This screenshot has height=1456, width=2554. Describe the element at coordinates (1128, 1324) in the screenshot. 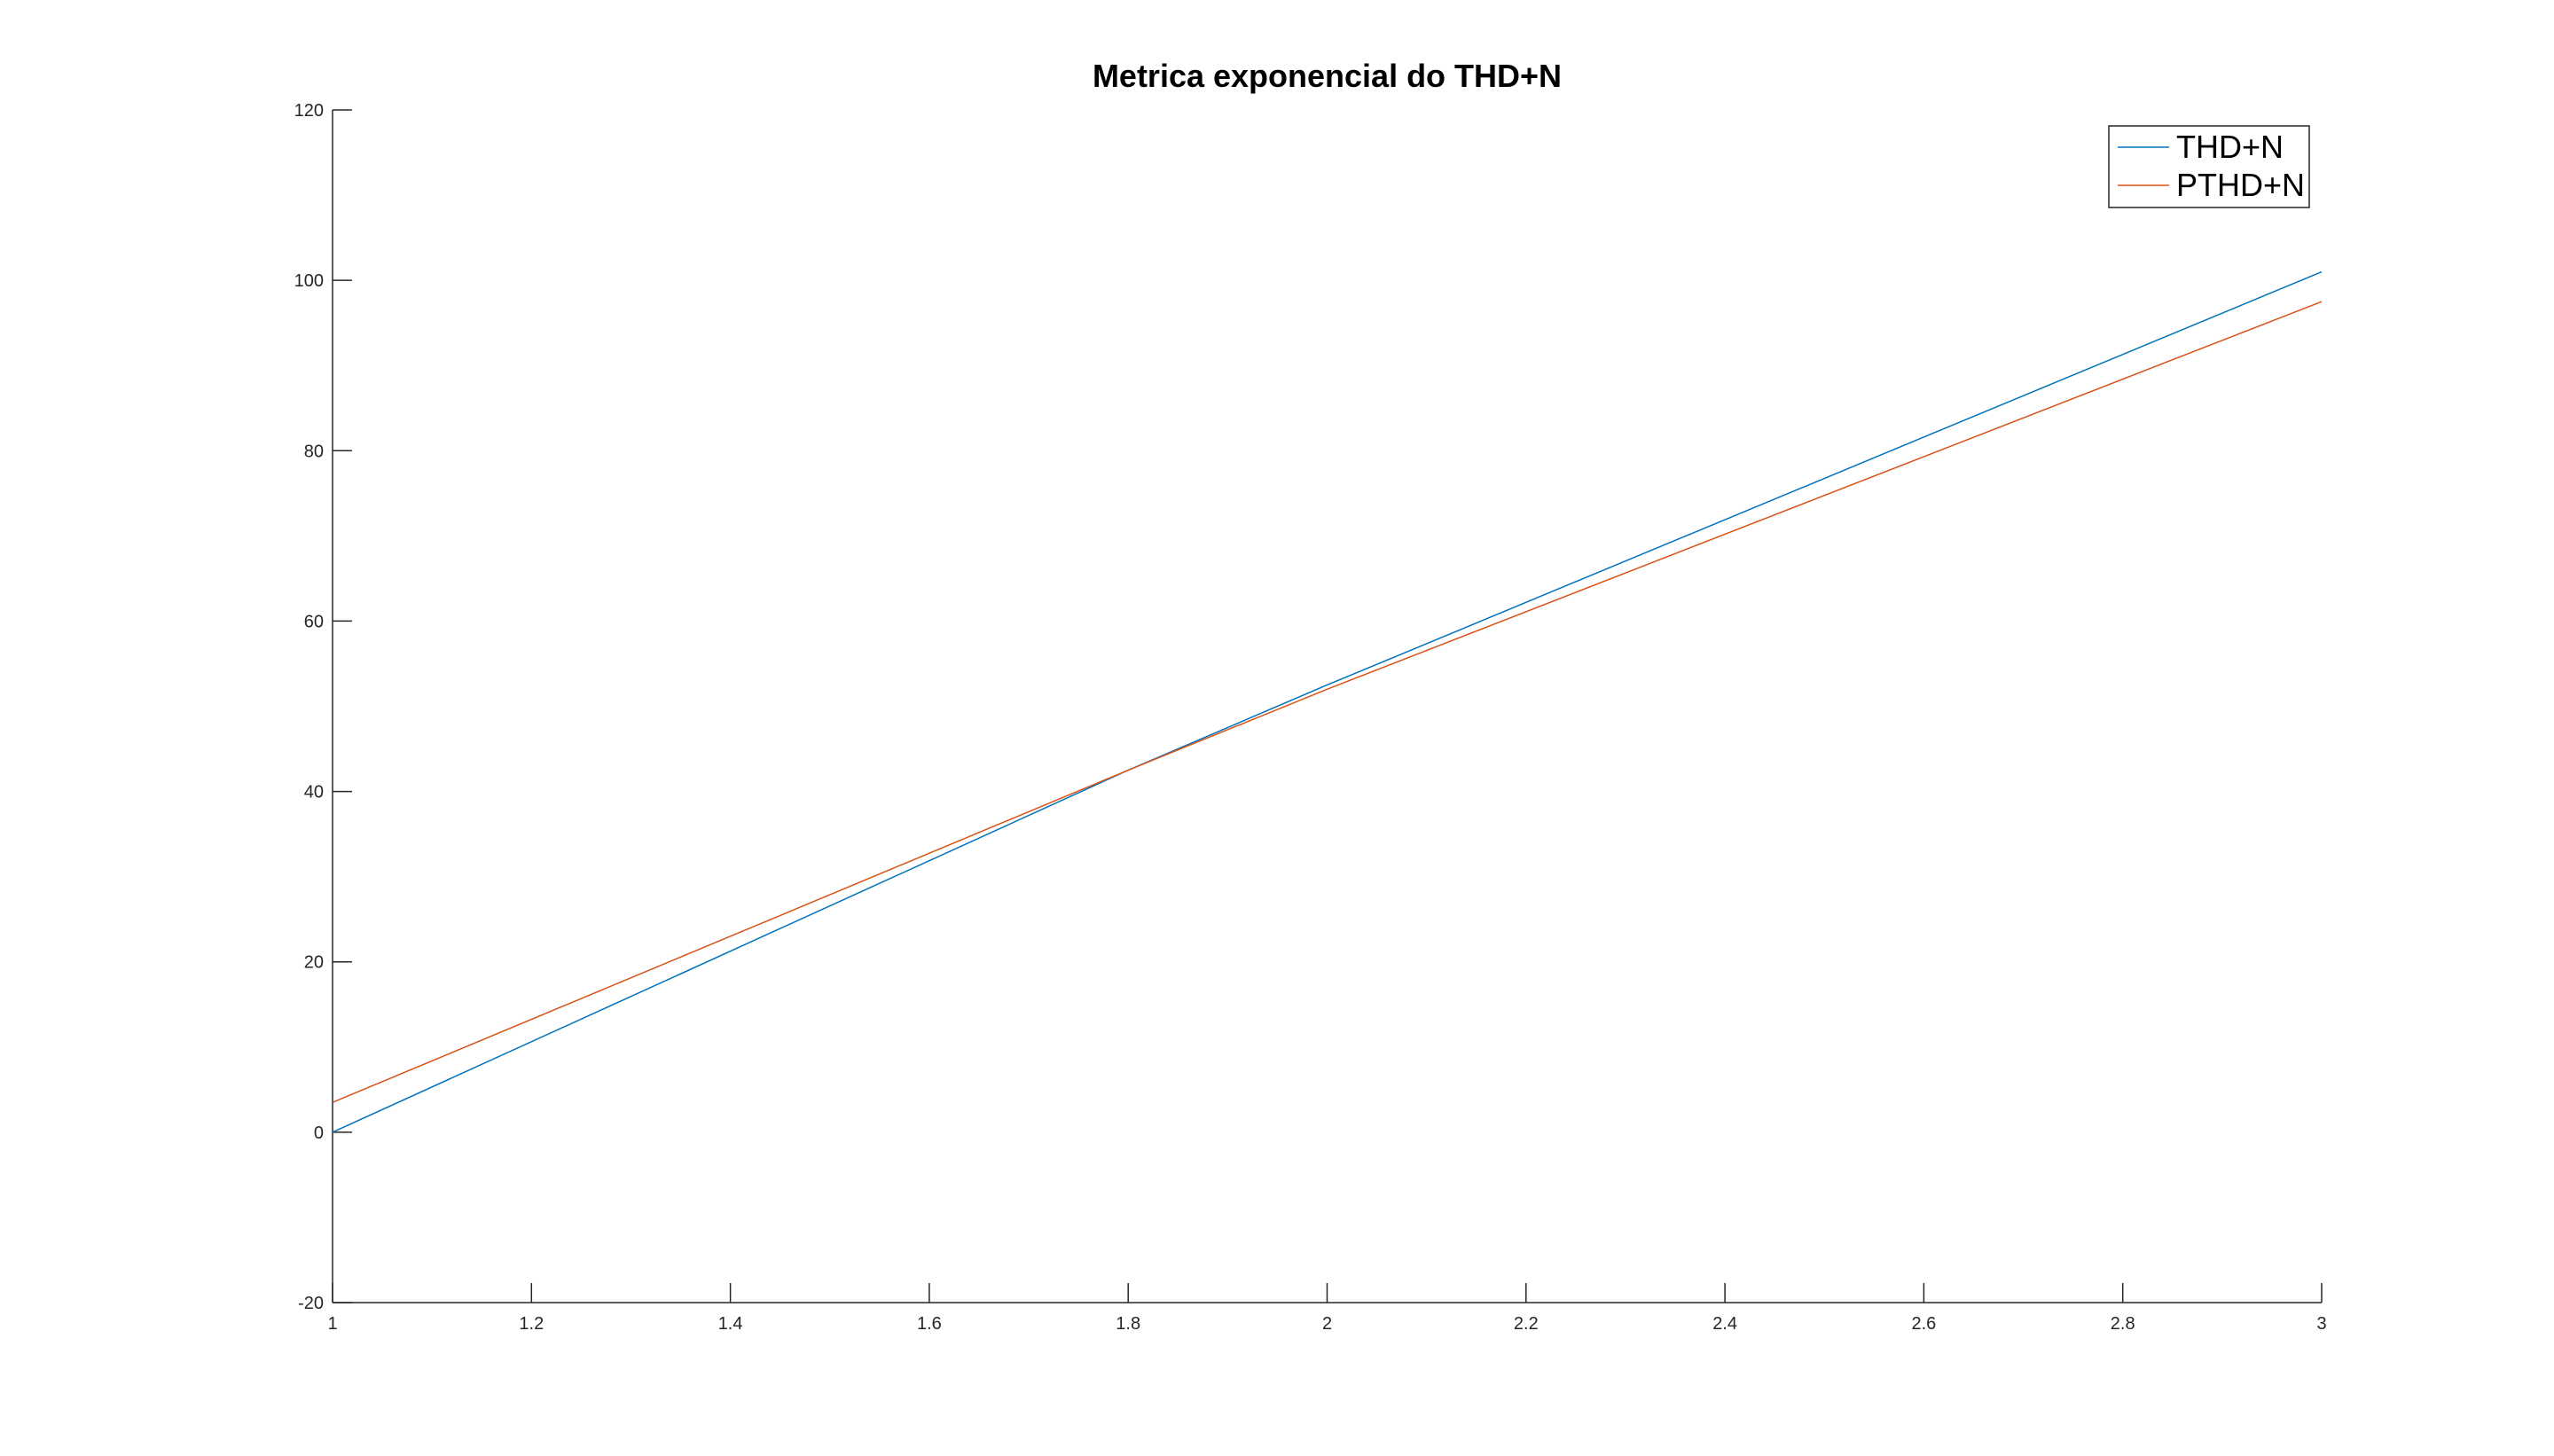

I see `x-tick-label: 1.8` at that location.